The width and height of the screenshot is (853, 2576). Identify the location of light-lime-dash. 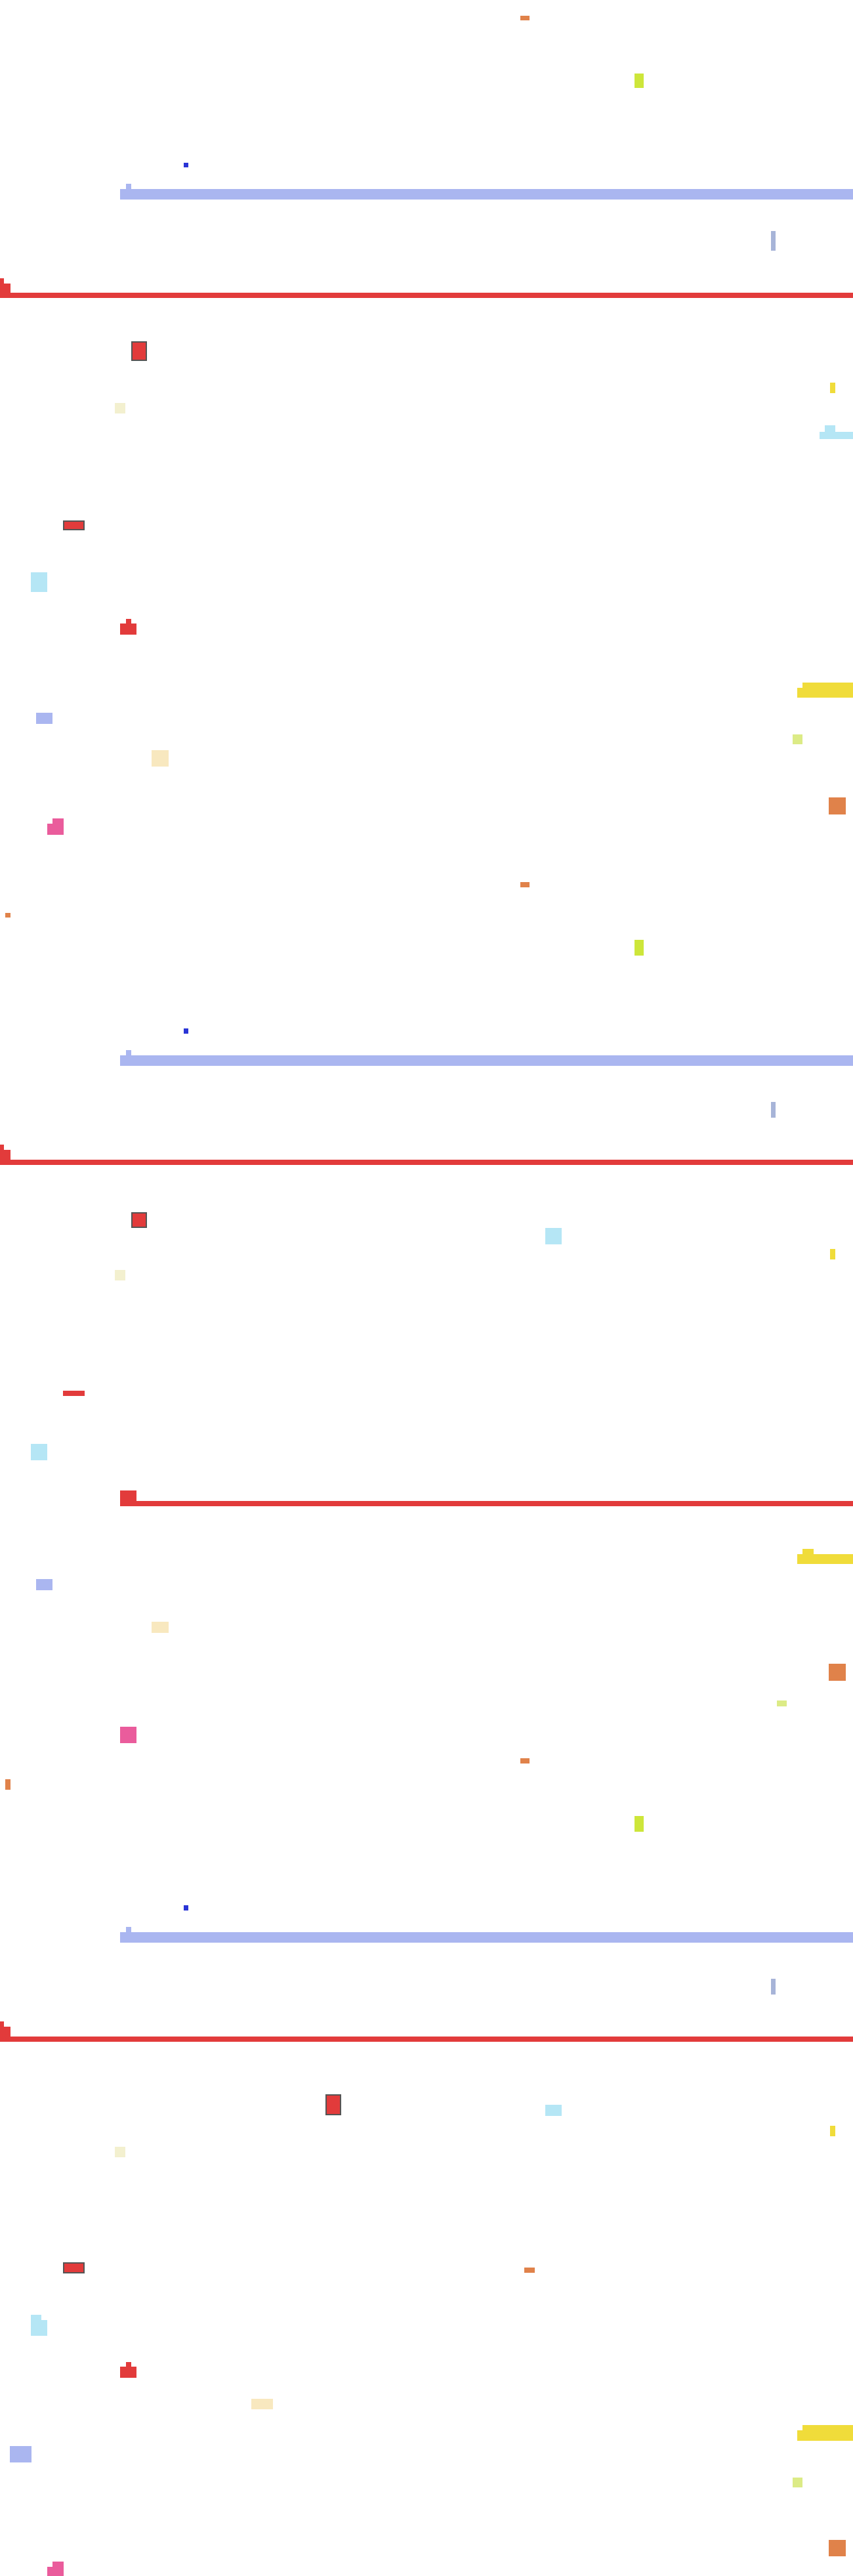
(782, 1703).